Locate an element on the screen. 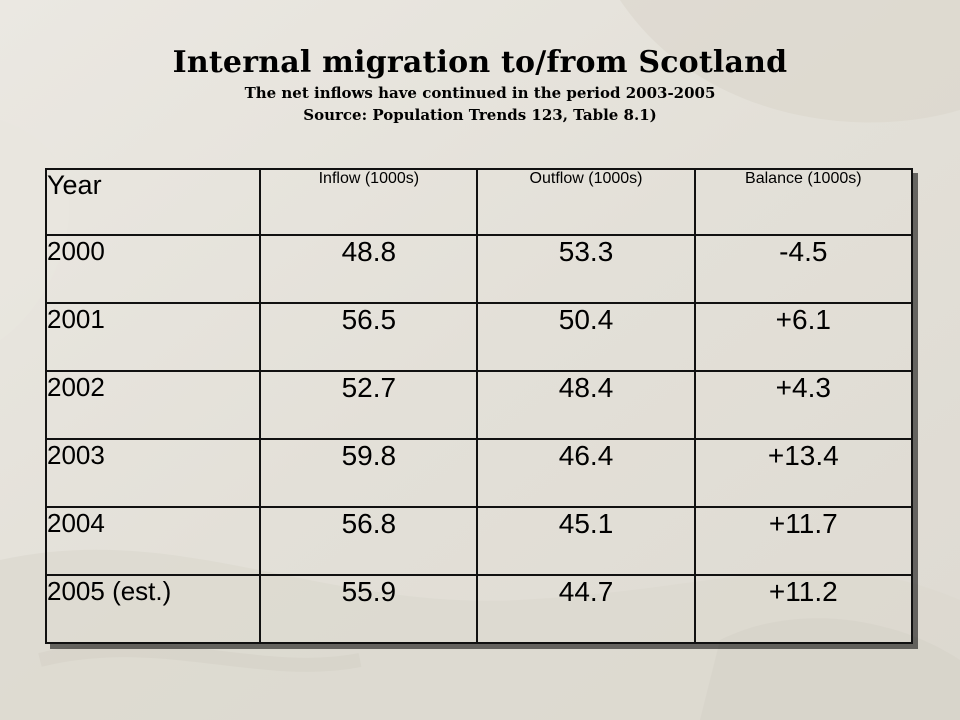 The height and width of the screenshot is (720, 960). cell-inflow: 56.5 is located at coordinates (369, 337).